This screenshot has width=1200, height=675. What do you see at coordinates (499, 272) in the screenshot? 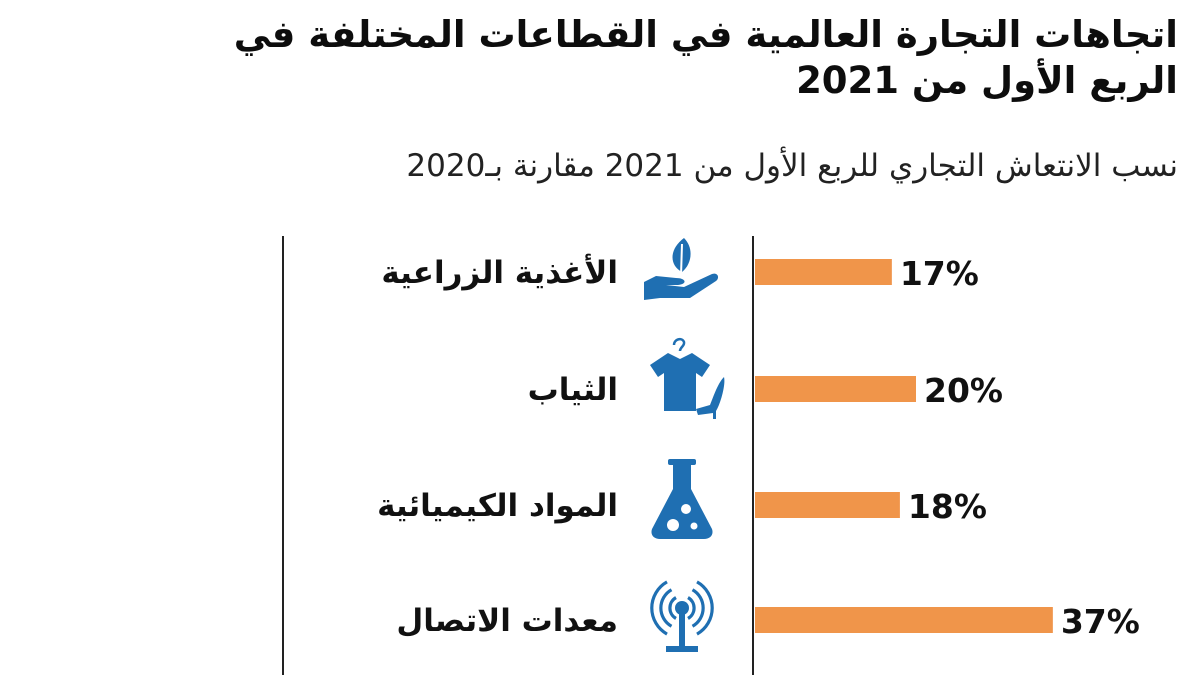
I see `category-label: الأغذية الزراعية` at bounding box center [499, 272].